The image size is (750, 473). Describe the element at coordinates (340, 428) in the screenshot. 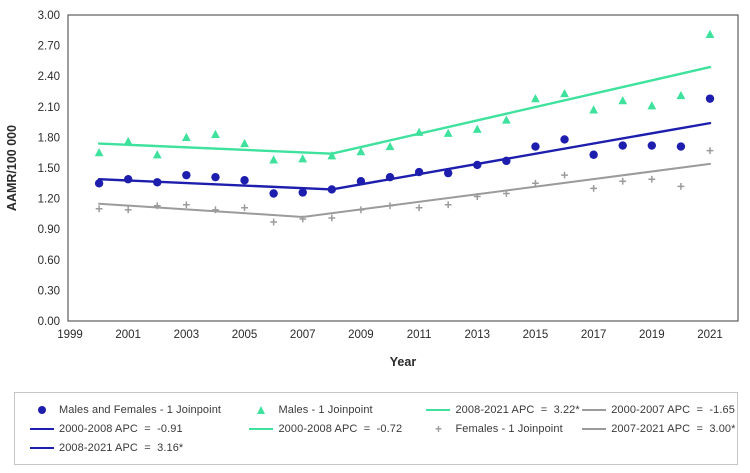

I see `legend-item-label: 2000-2008 APC = -0.72` at that location.